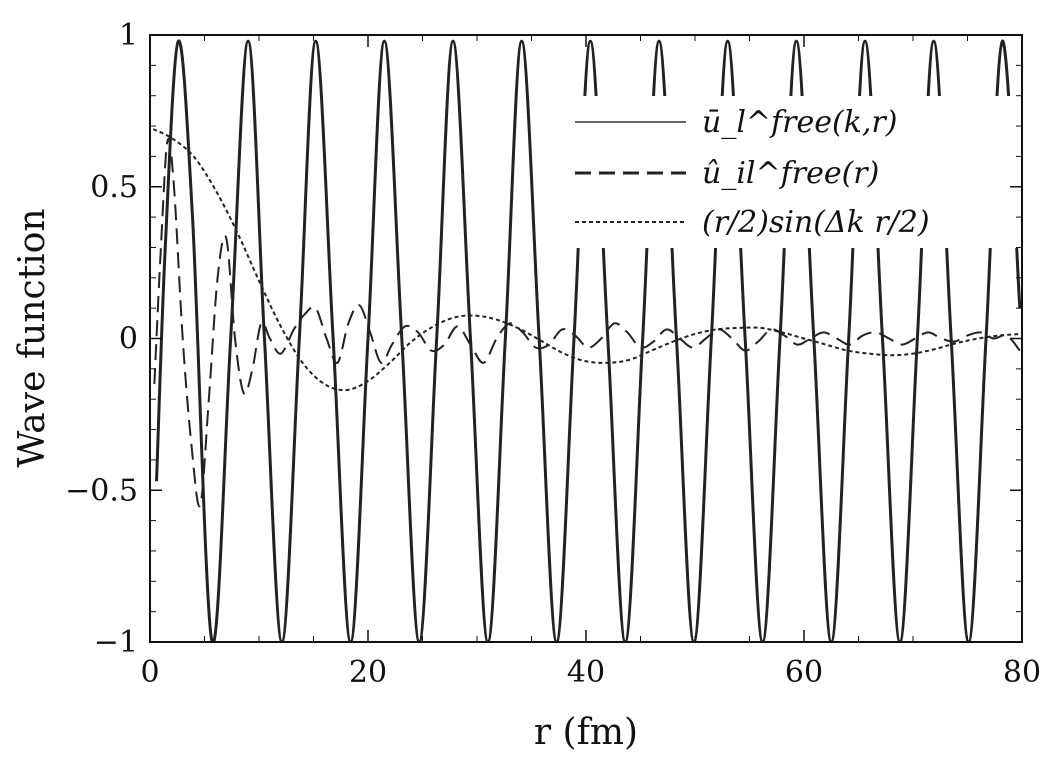  I want to click on x-tick-label: 40, so click(586, 672).